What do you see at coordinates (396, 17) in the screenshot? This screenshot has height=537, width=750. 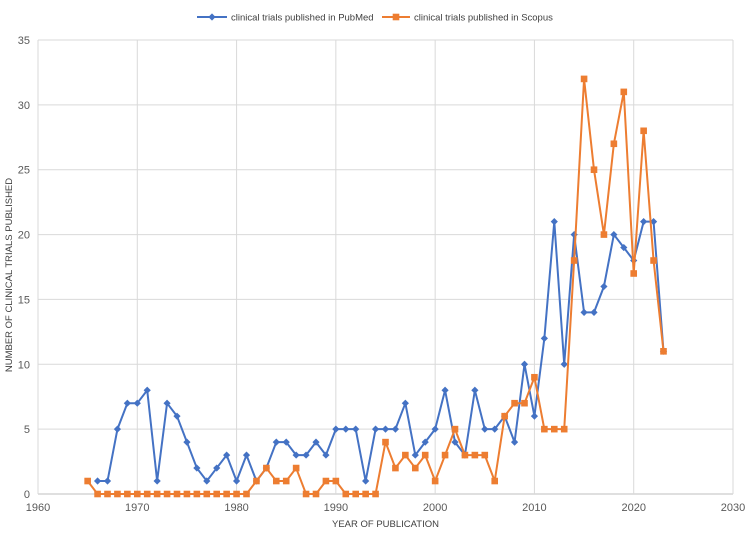 I see `legend-scopus-marker` at bounding box center [396, 17].